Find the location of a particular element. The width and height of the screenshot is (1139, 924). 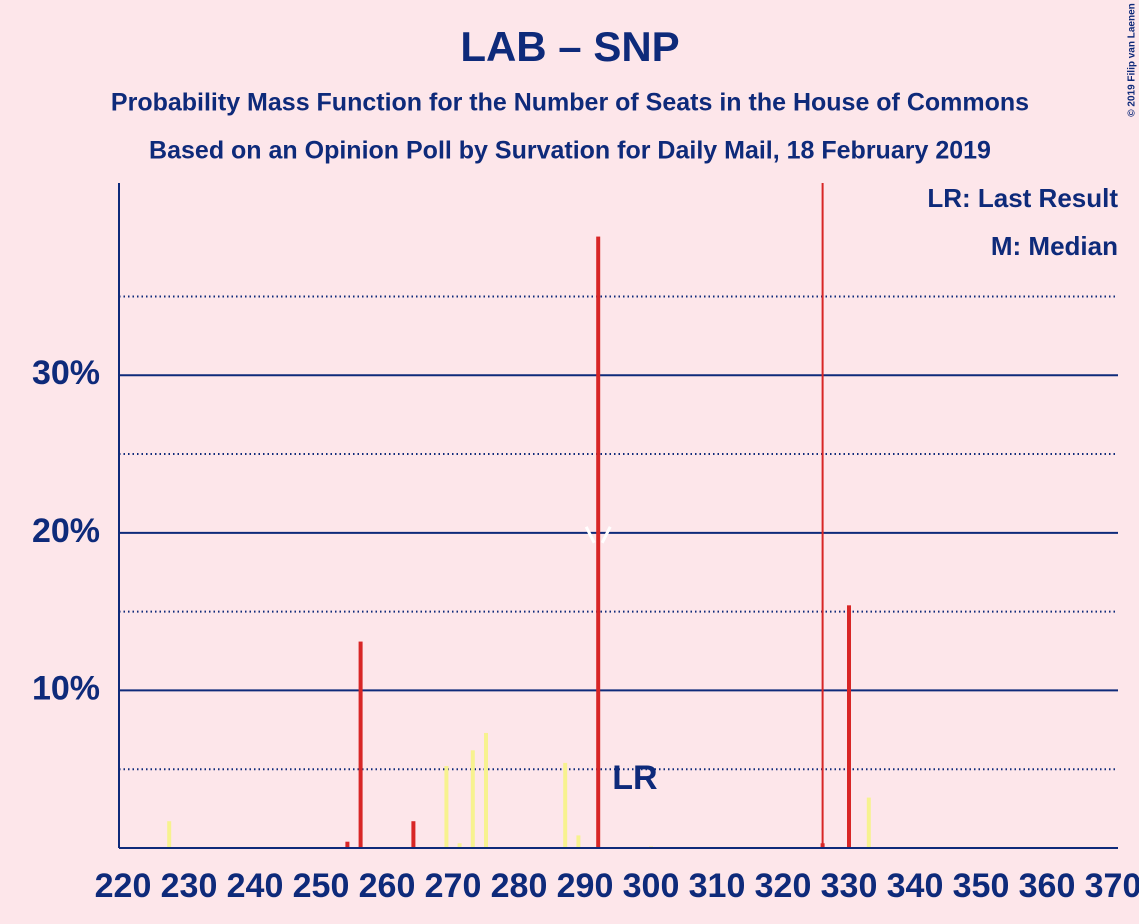

x-tick-label: 250 is located at coordinates (321, 886).